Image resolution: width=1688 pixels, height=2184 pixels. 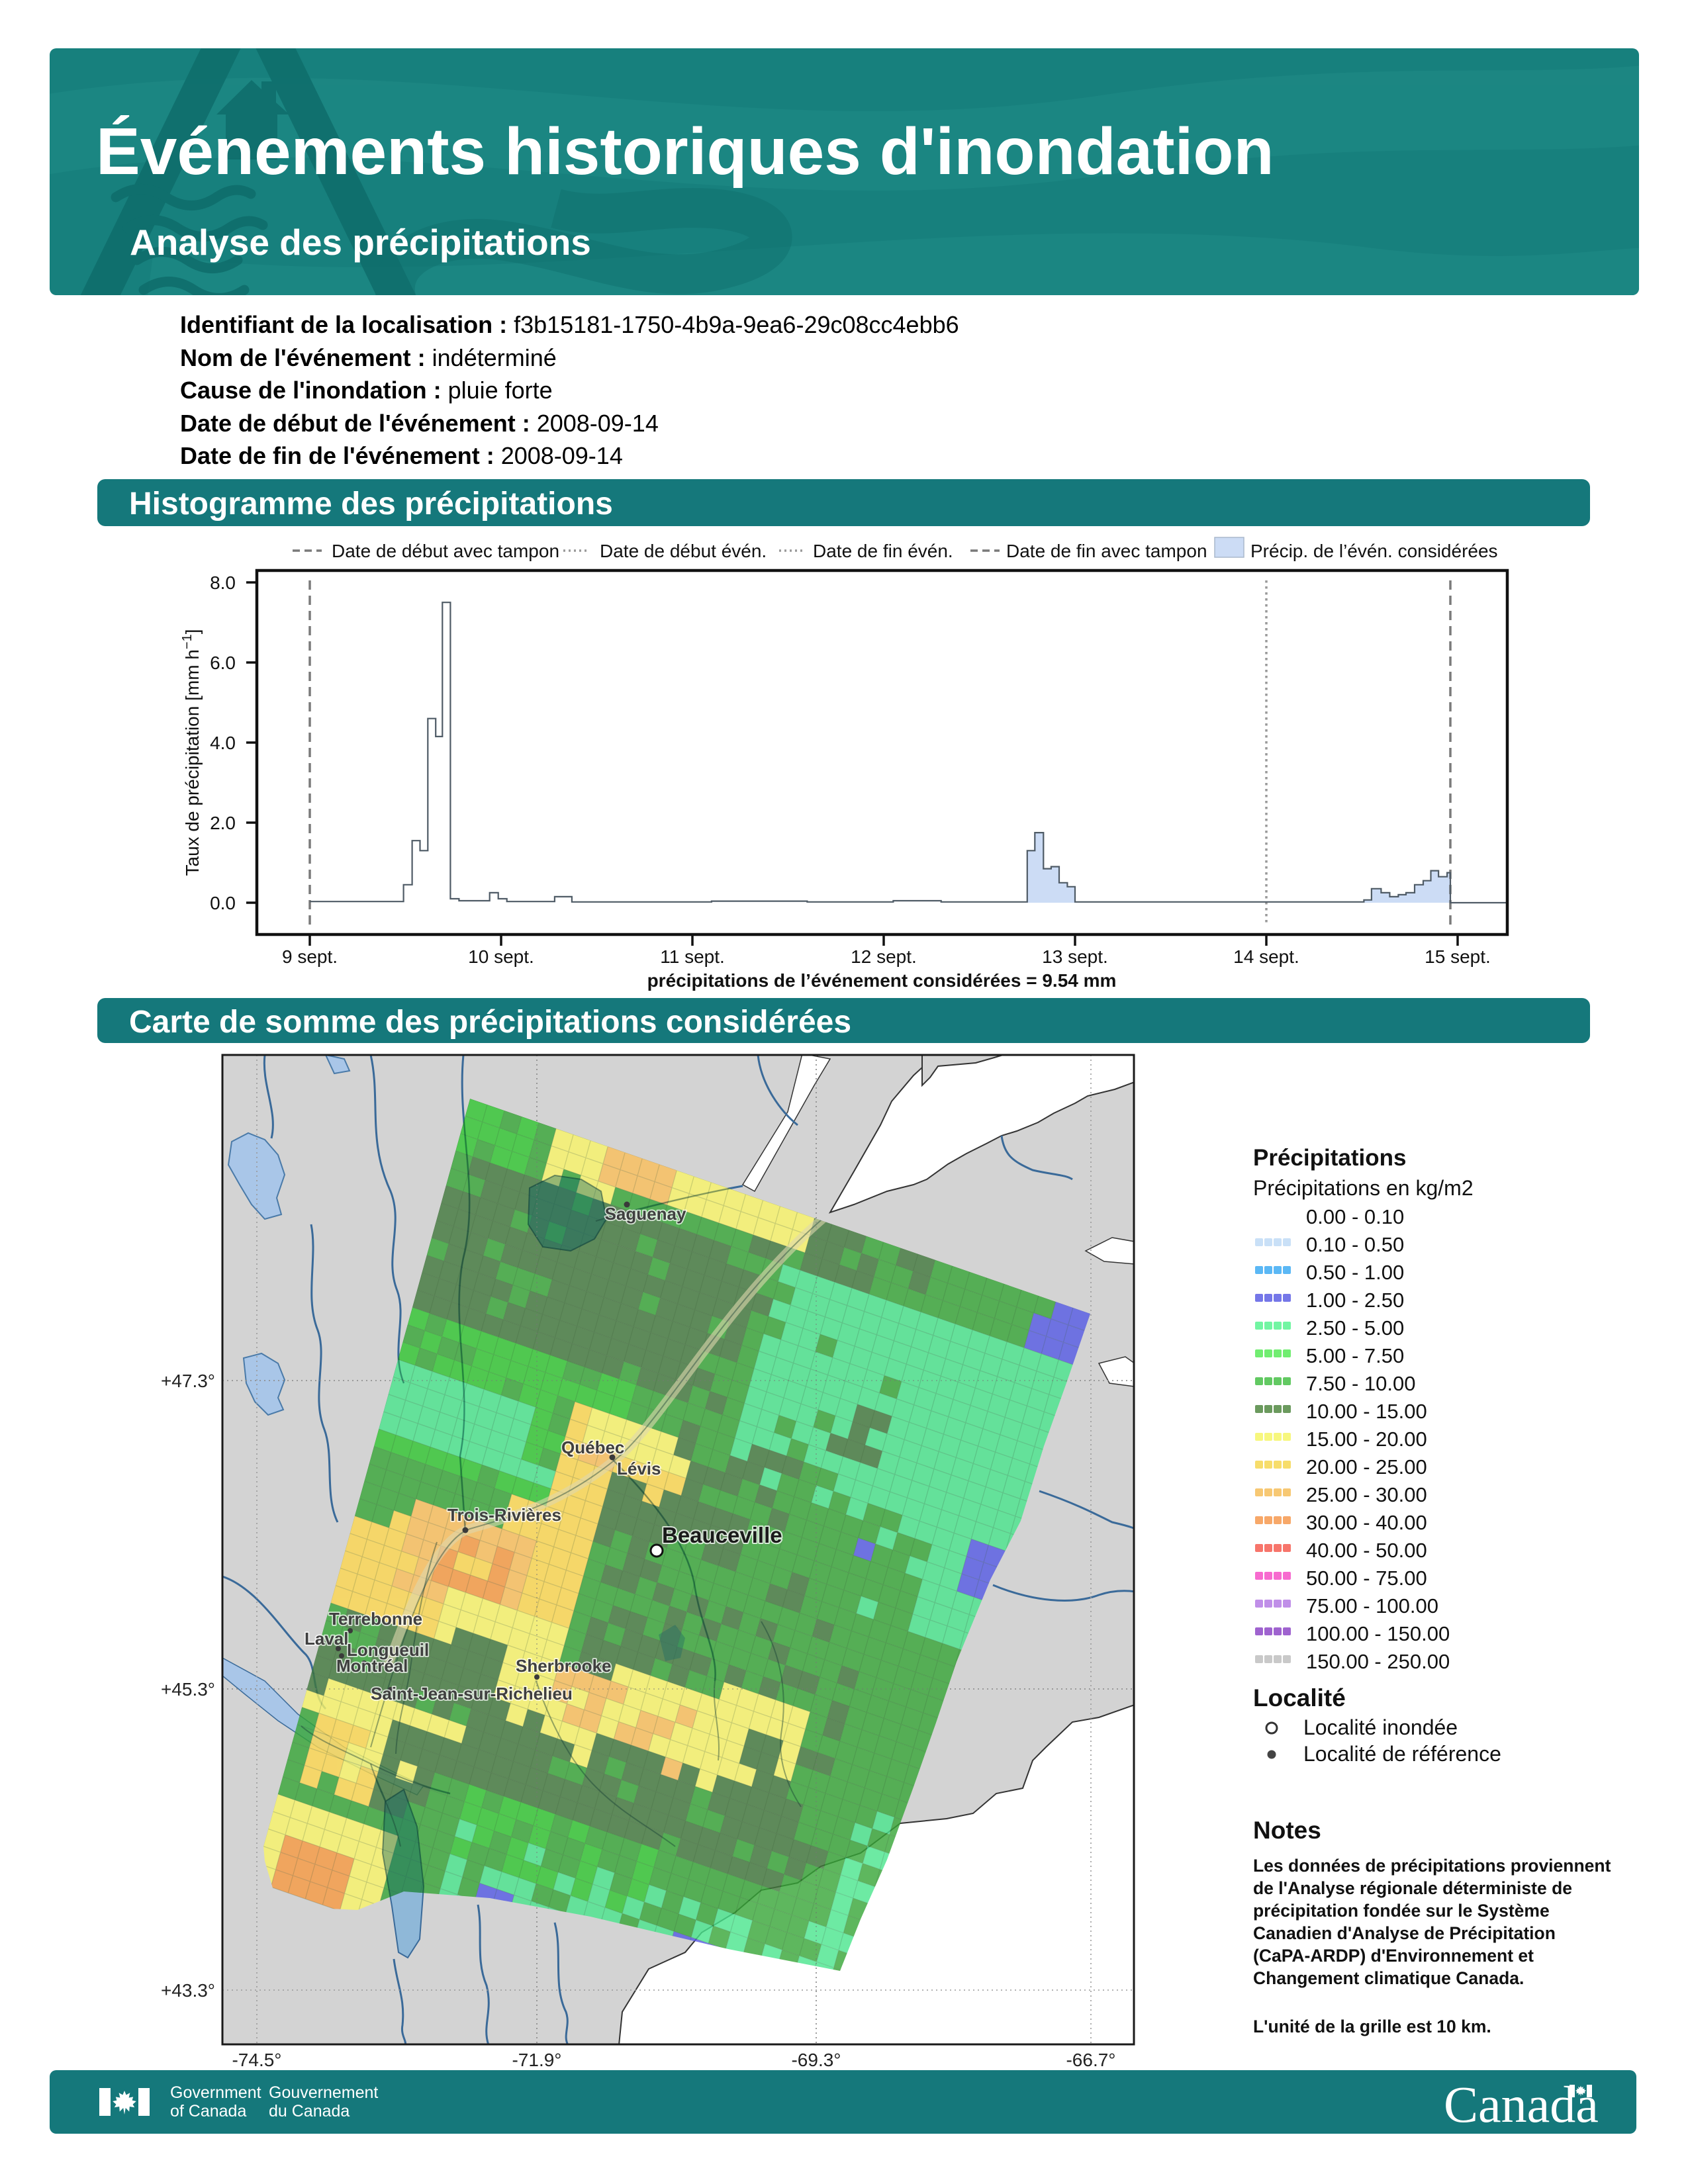 What do you see at coordinates (1329, 1158) in the screenshot?
I see `svg-text: Précipitations` at bounding box center [1329, 1158].